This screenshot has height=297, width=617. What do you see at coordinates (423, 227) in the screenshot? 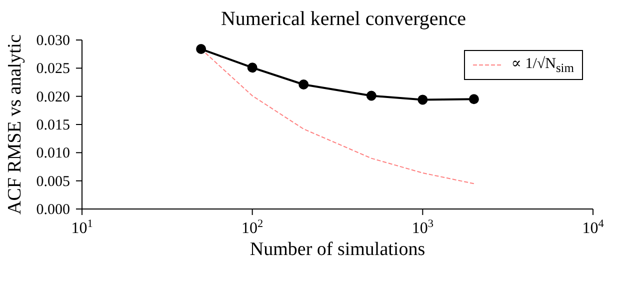
I see `x-tick-label: 10$^{3}$` at bounding box center [423, 227].